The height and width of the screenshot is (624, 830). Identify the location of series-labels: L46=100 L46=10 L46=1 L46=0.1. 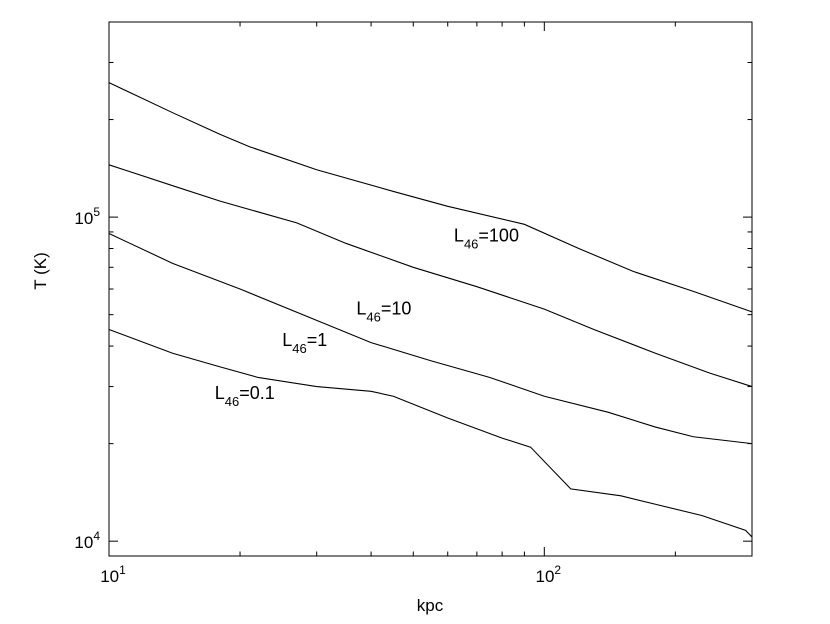
(367, 317).